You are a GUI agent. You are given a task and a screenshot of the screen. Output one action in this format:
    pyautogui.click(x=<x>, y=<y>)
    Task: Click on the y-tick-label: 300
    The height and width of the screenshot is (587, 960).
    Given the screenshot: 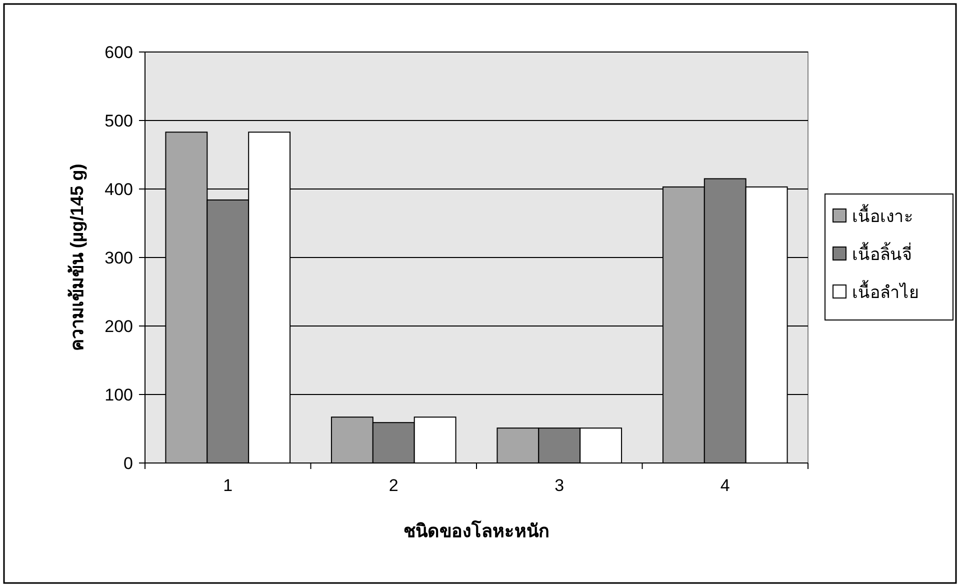 What is the action you would take?
    pyautogui.click(x=118, y=258)
    